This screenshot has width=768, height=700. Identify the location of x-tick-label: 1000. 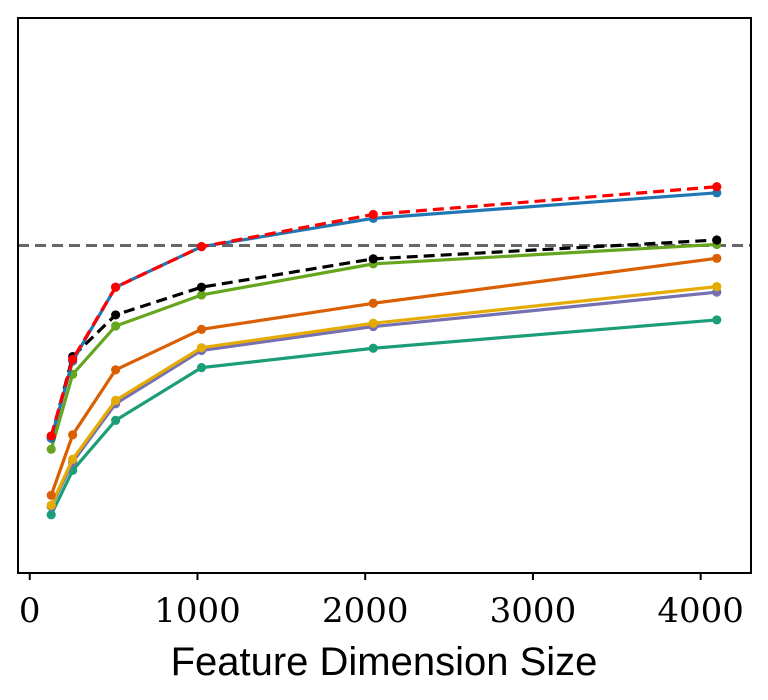
(197, 611).